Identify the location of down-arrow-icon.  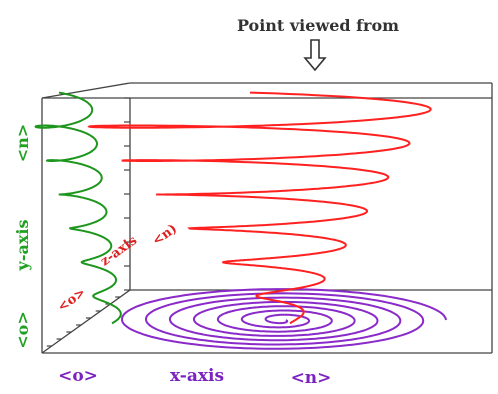
(315, 55).